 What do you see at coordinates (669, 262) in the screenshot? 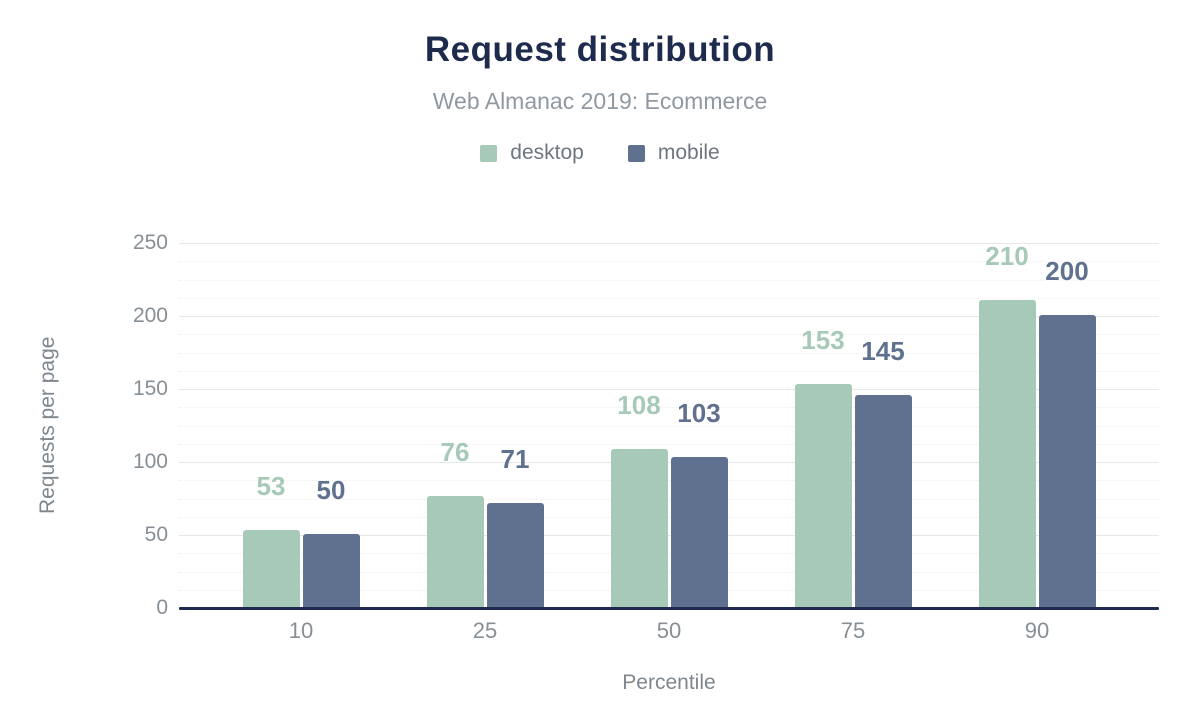
I see `gridline-minor-237.5` at bounding box center [669, 262].